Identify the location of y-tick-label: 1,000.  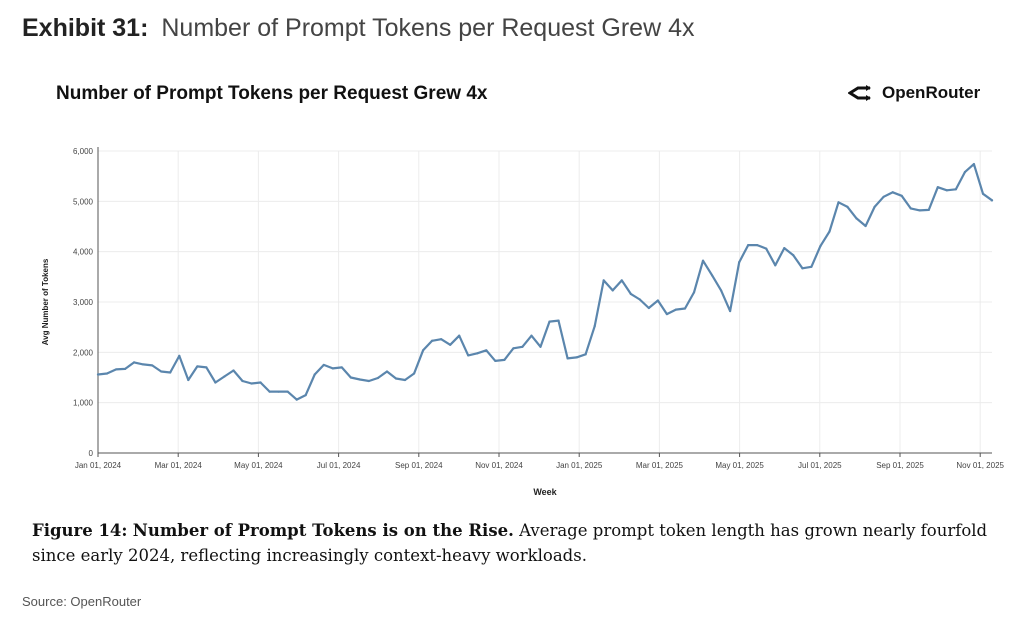
(83, 403).